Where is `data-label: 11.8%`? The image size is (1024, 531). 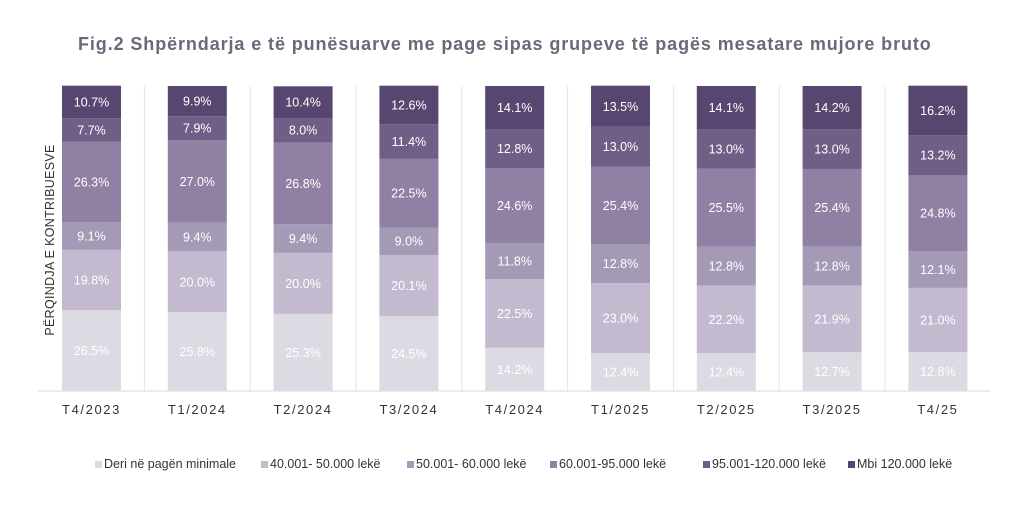 data-label: 11.8% is located at coordinates (514, 262).